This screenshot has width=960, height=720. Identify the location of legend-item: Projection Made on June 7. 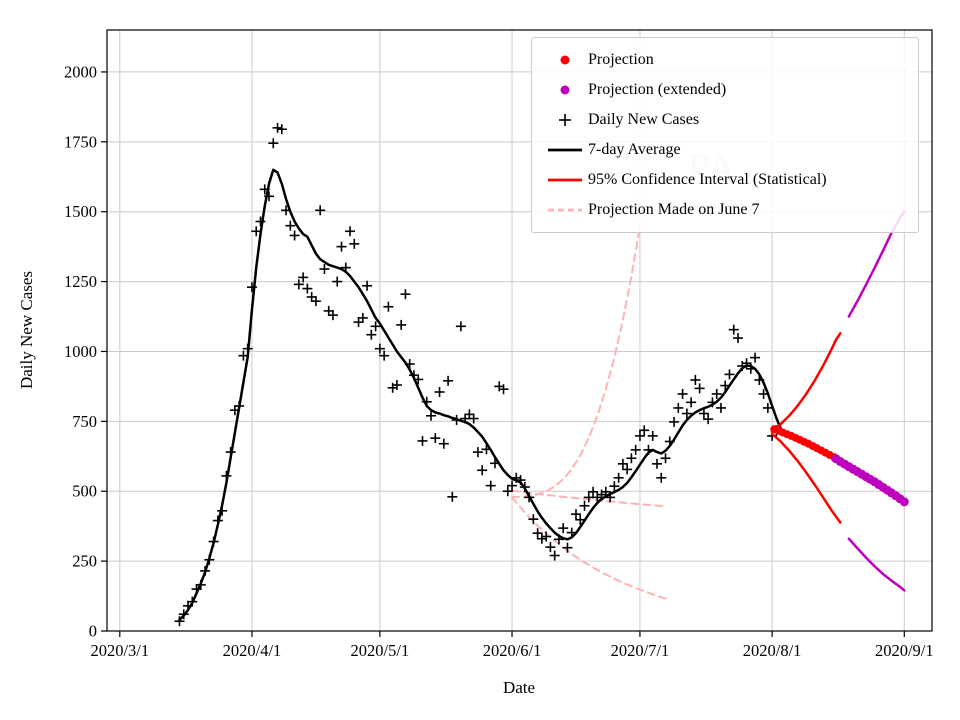
(725, 210).